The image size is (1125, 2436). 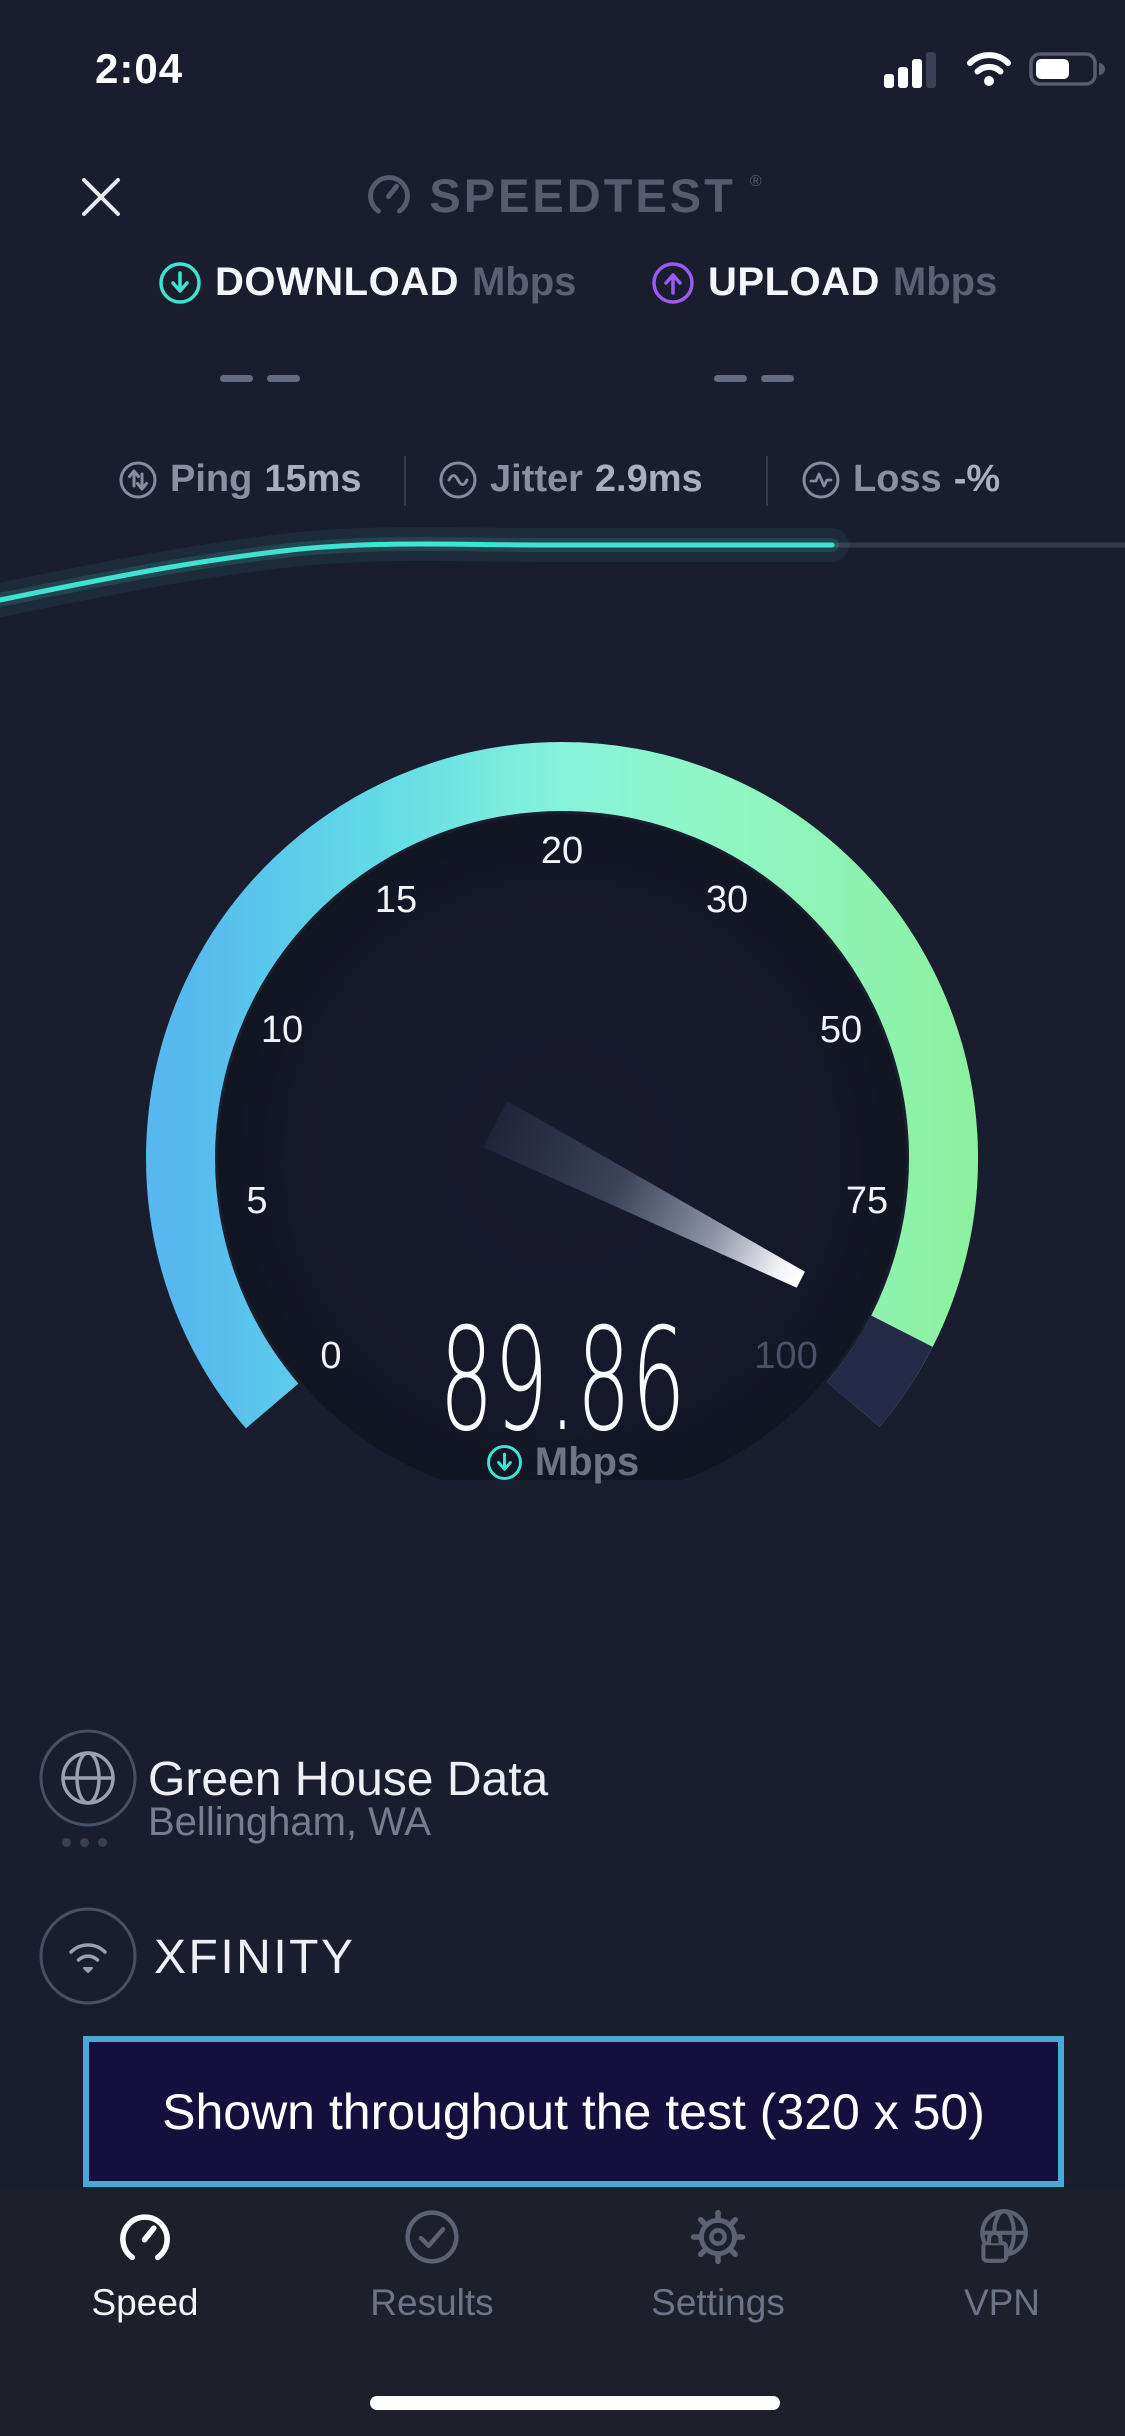 I want to click on loss-icon, so click(x=821, y=479).